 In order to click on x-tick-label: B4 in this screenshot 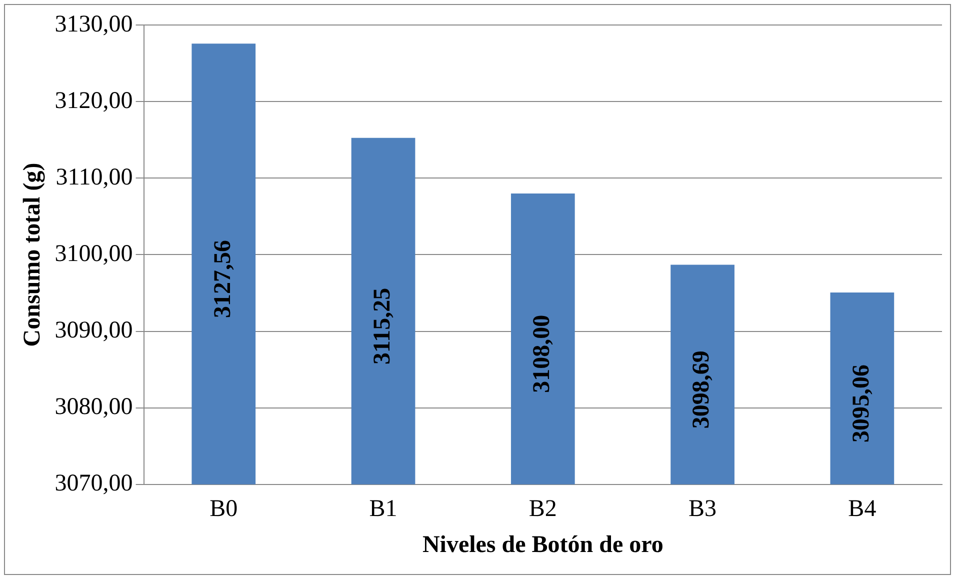, I will do `click(862, 509)`.